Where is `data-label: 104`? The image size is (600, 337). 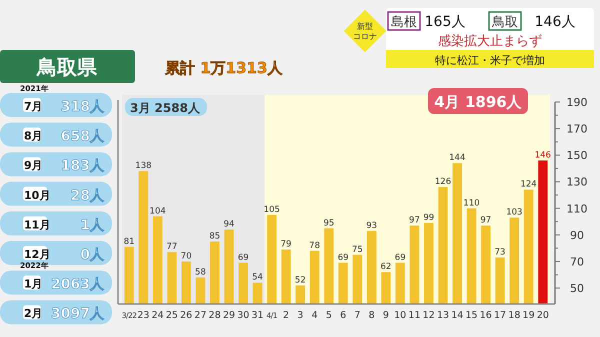 data-label: 104 is located at coordinates (158, 211).